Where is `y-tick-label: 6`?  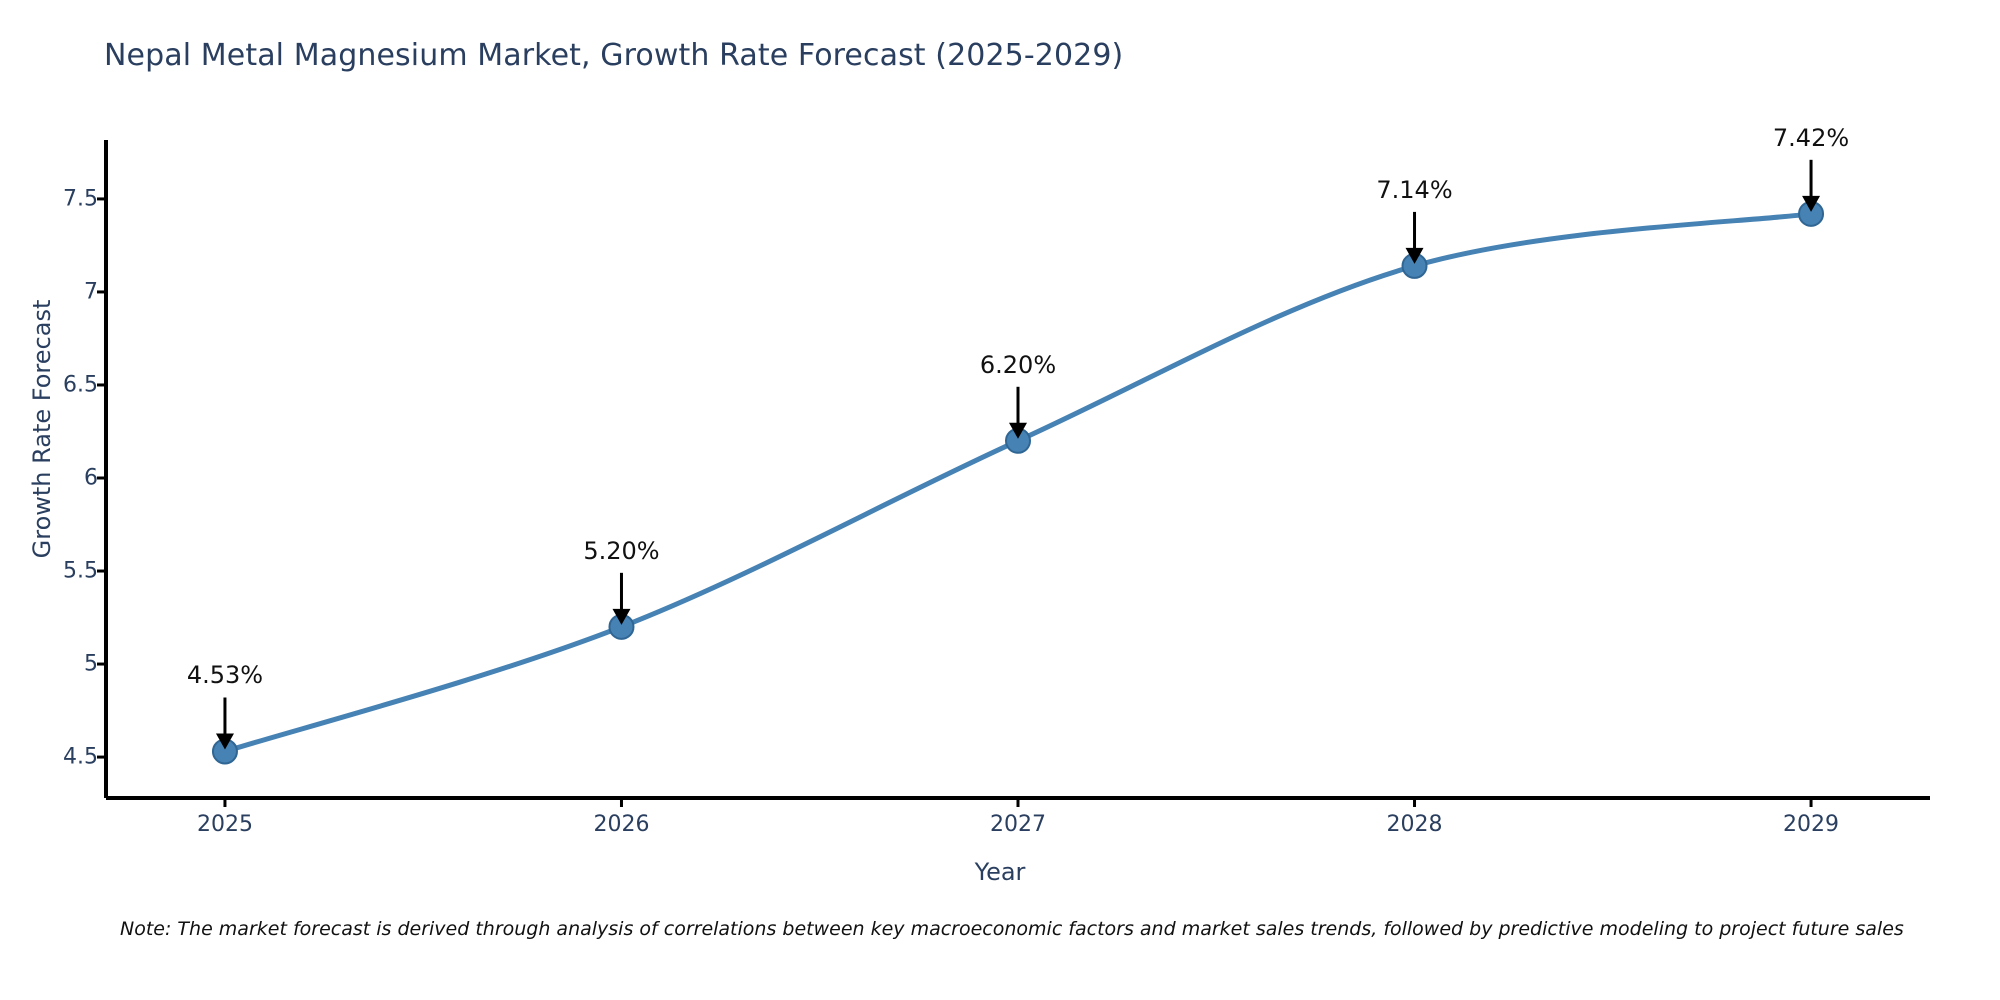 y-tick-label: 6 is located at coordinates (91, 478).